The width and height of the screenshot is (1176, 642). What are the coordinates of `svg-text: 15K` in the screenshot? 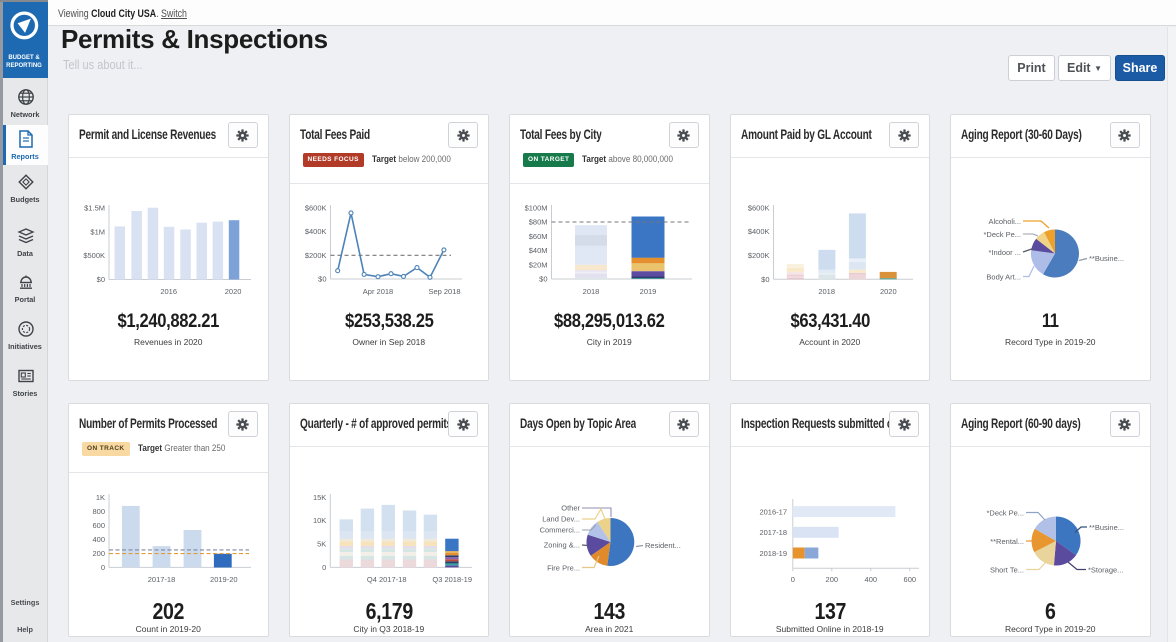 It's located at (318, 497).